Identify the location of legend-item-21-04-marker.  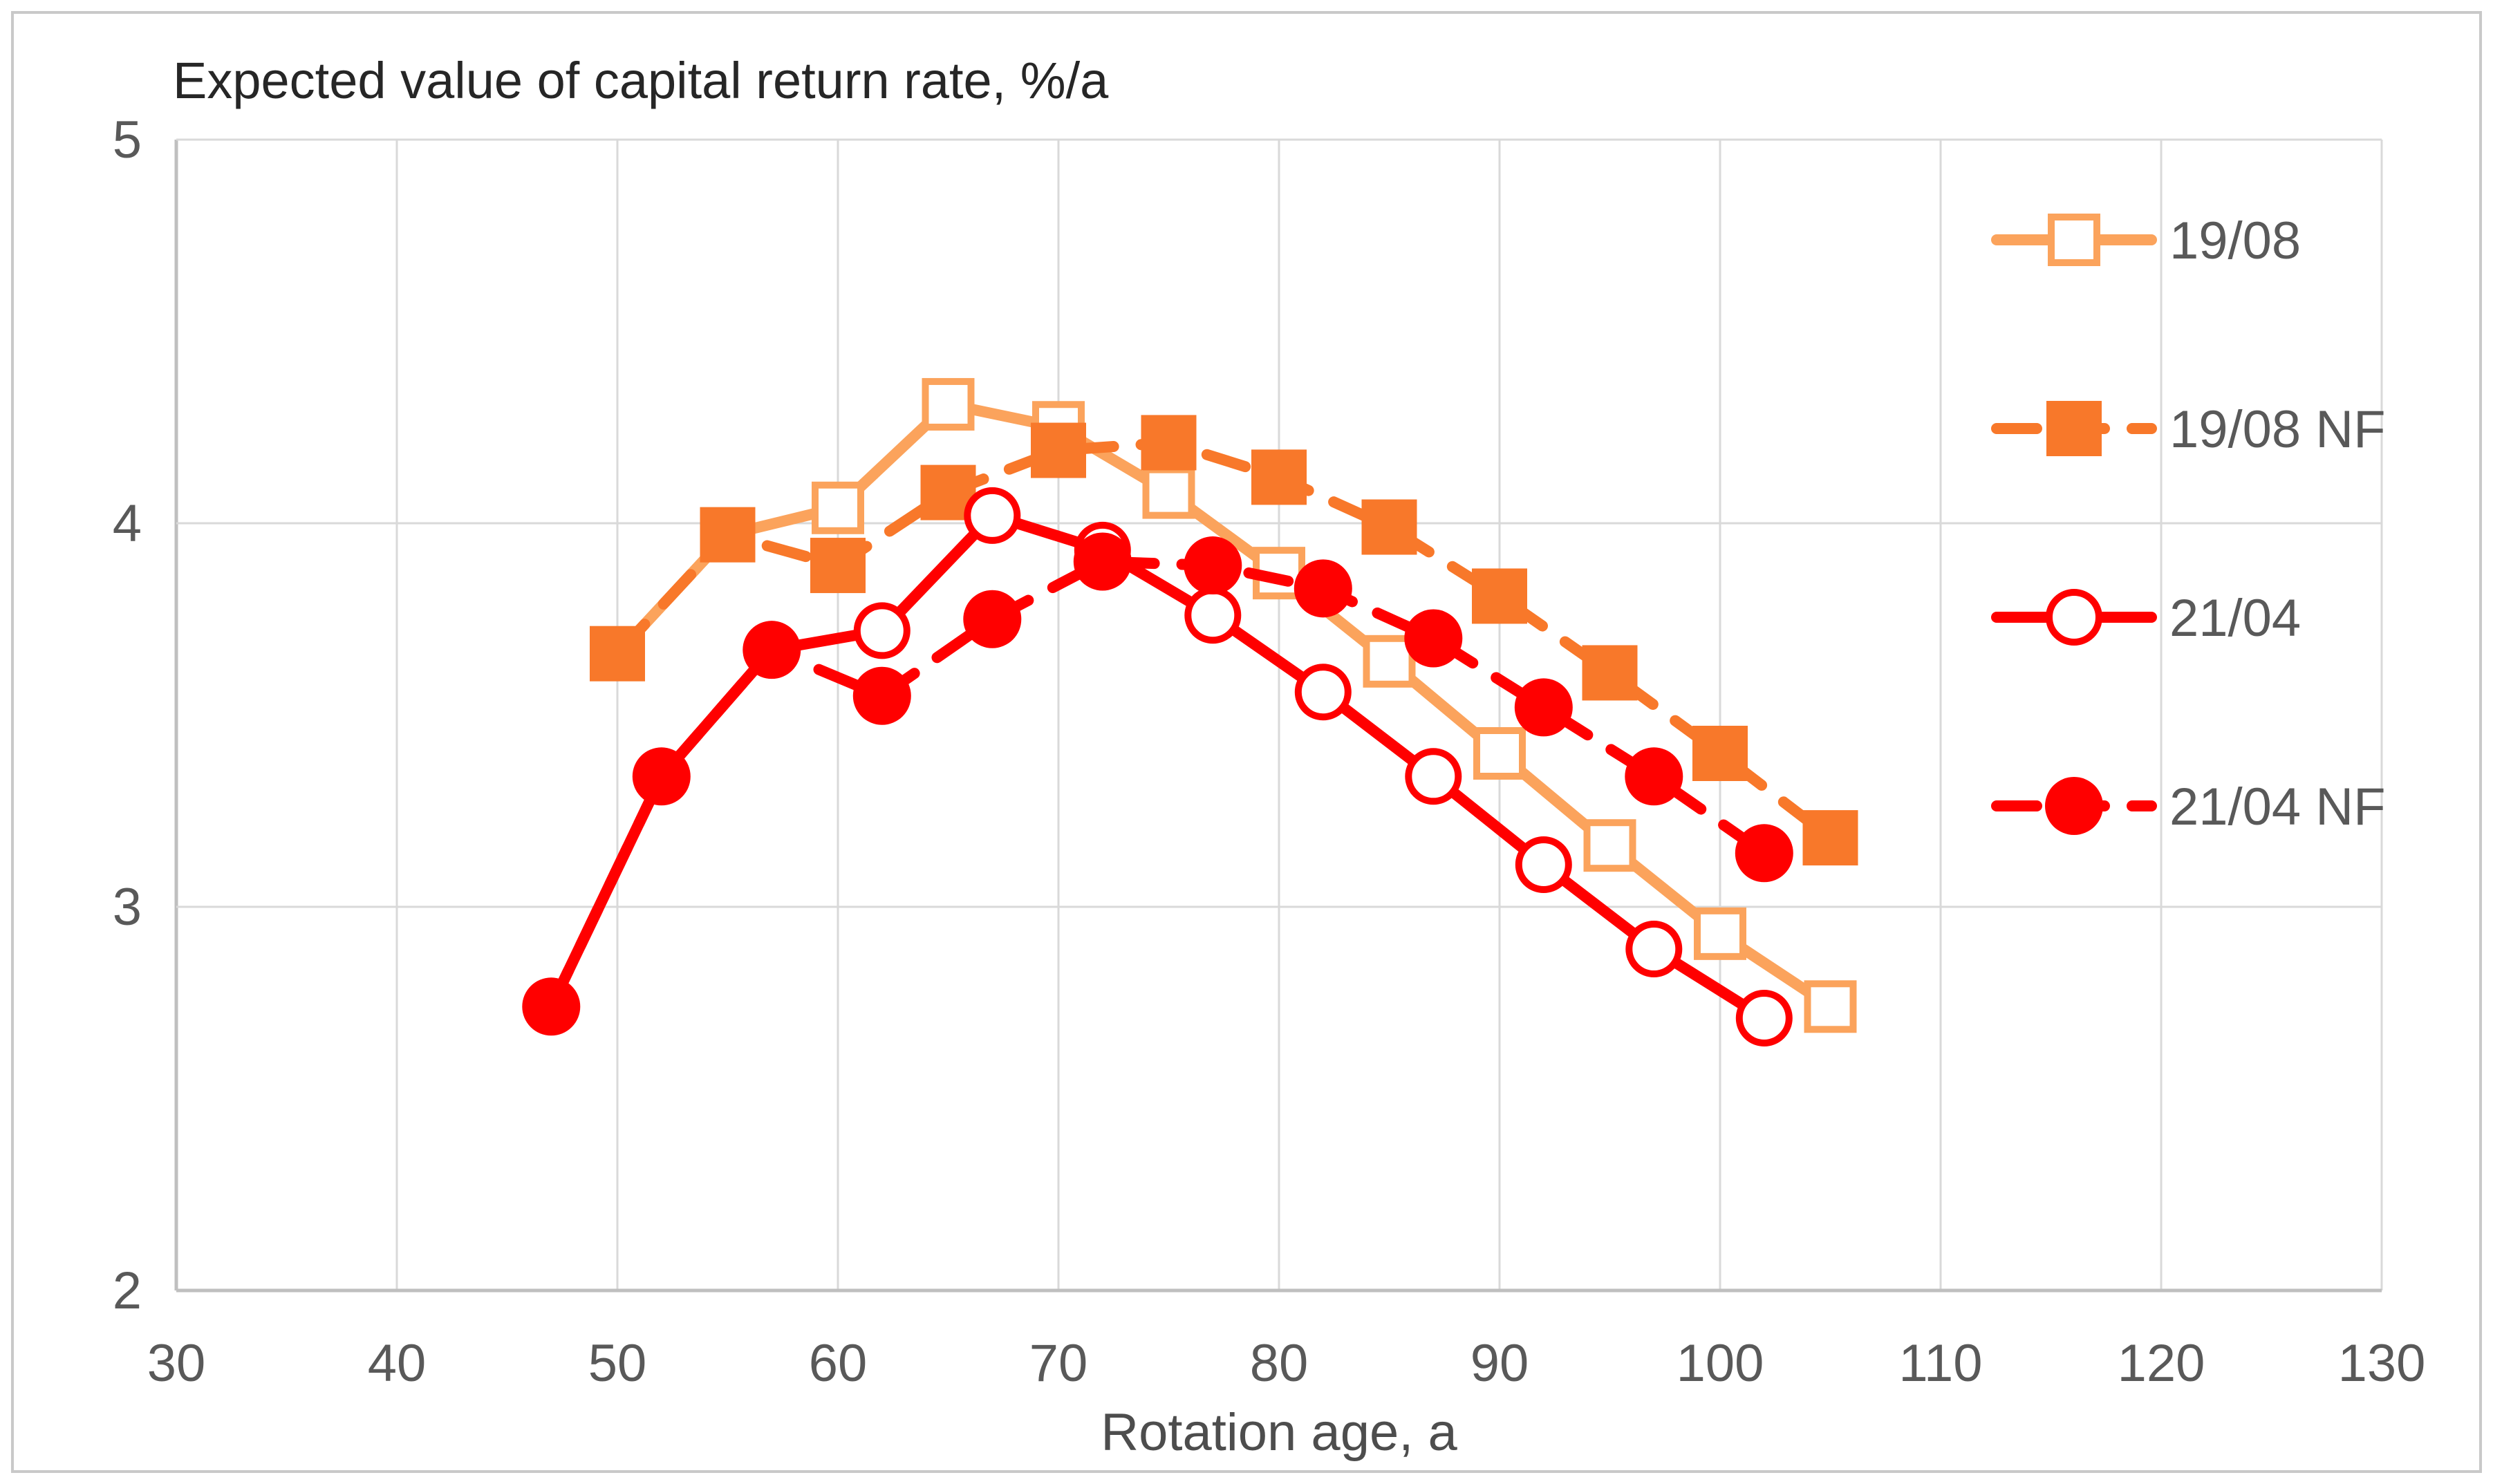
(2074, 617).